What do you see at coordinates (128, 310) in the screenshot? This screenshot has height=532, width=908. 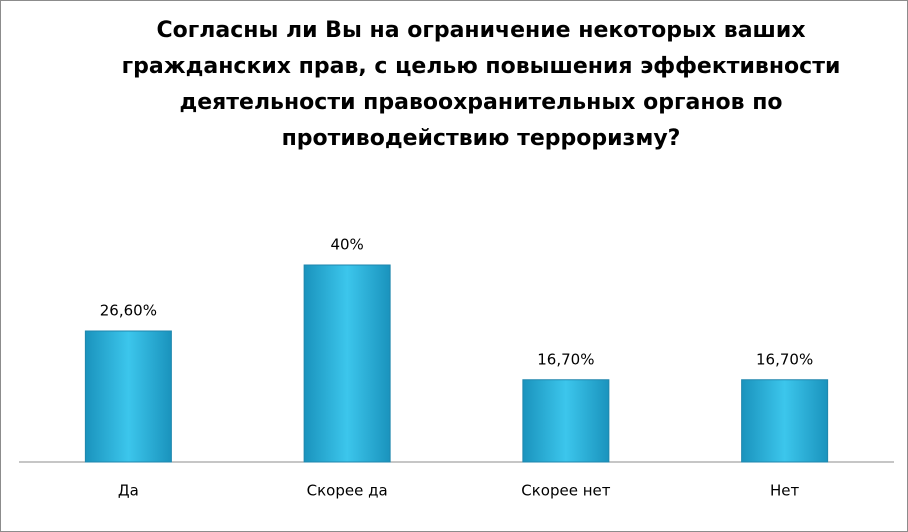 I see `data-label: 26,60%` at bounding box center [128, 310].